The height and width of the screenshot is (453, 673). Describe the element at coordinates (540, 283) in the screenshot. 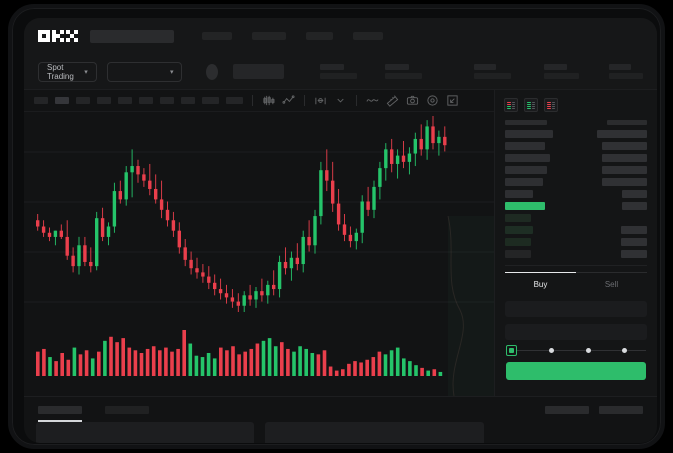

I see `tab-buy: Buy` at that location.